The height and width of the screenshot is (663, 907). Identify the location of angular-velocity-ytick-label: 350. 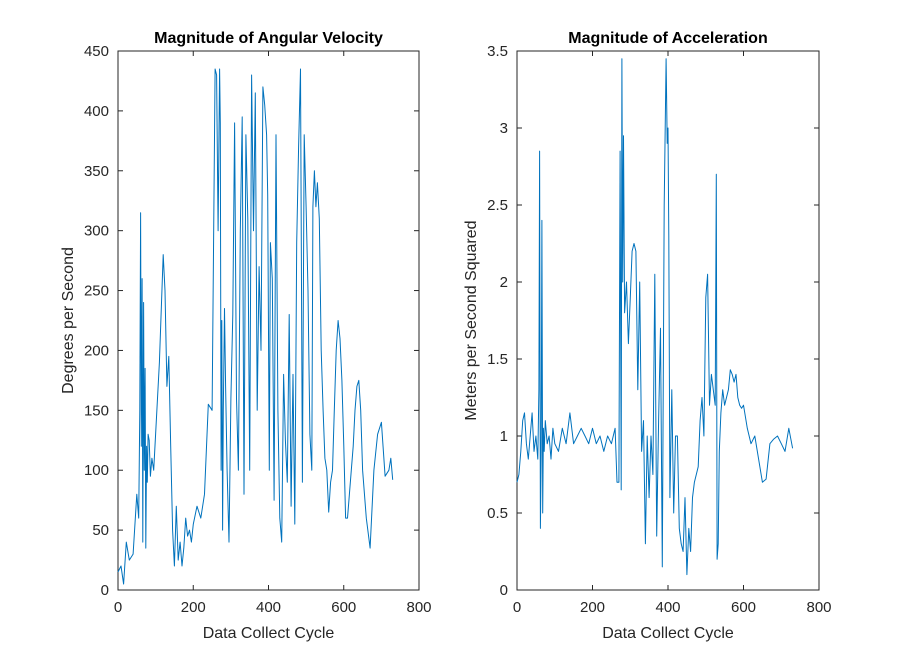
(96, 171).